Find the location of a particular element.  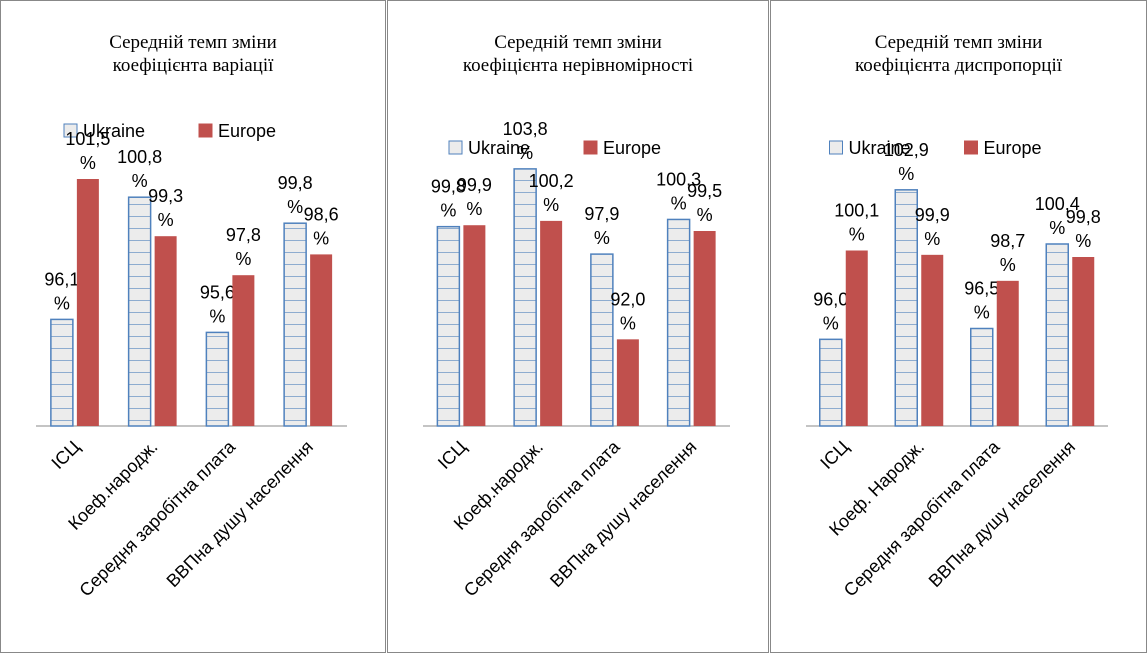

data-label-line: 97,9 is located at coordinates (601, 214).